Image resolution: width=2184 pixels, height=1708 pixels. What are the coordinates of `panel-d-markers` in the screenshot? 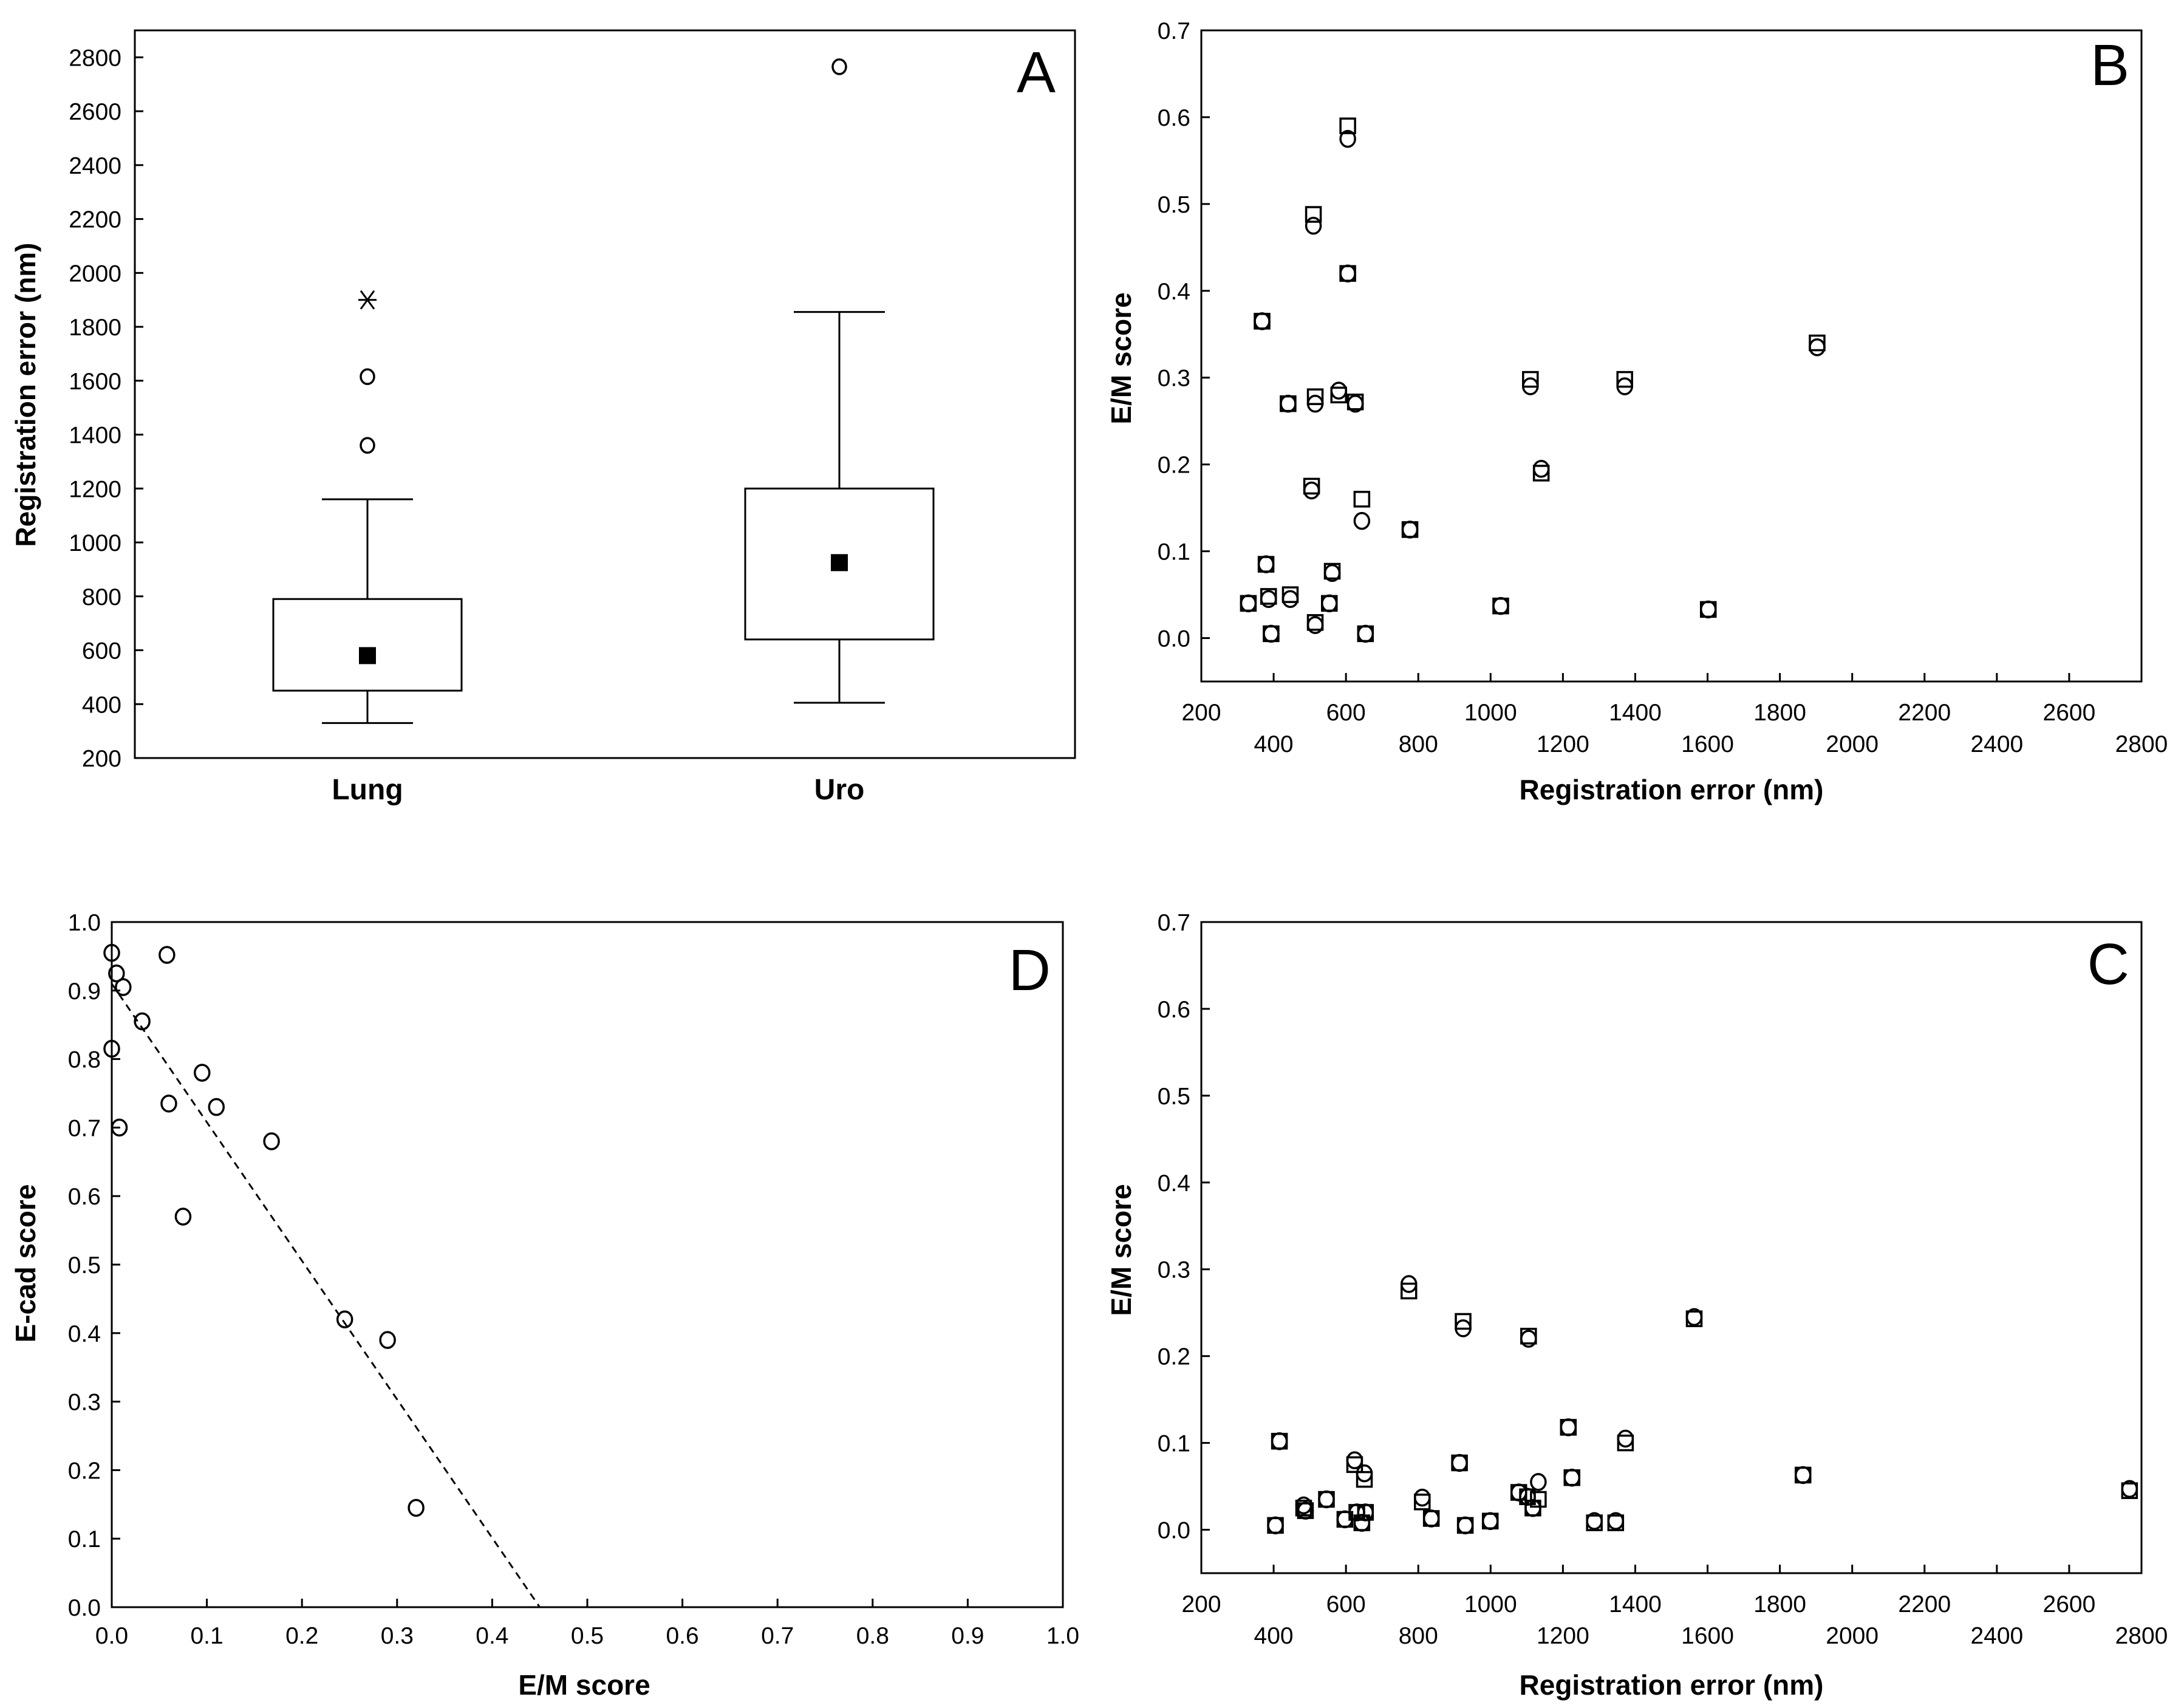 It's located at (264, 1231).